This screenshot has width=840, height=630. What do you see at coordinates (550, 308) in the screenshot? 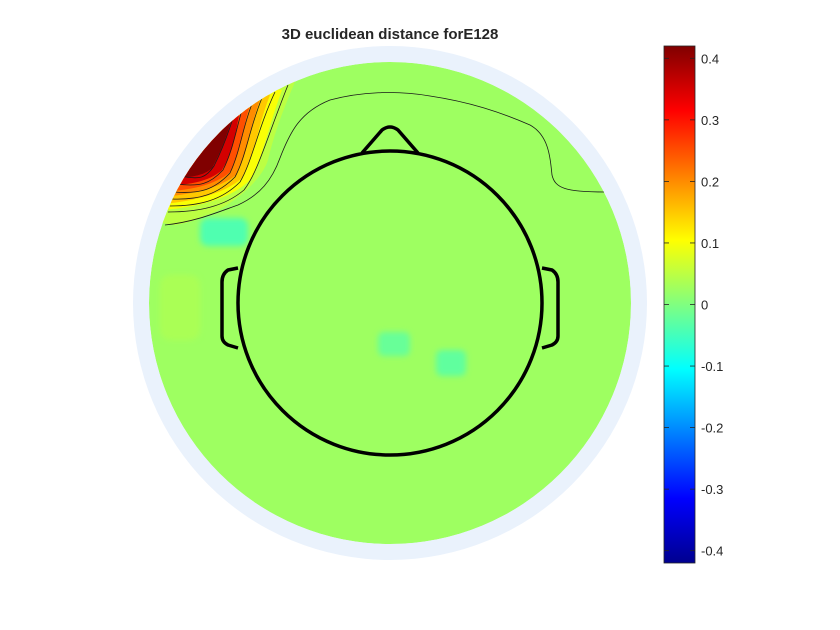
I see `right-ear-outline` at bounding box center [550, 308].